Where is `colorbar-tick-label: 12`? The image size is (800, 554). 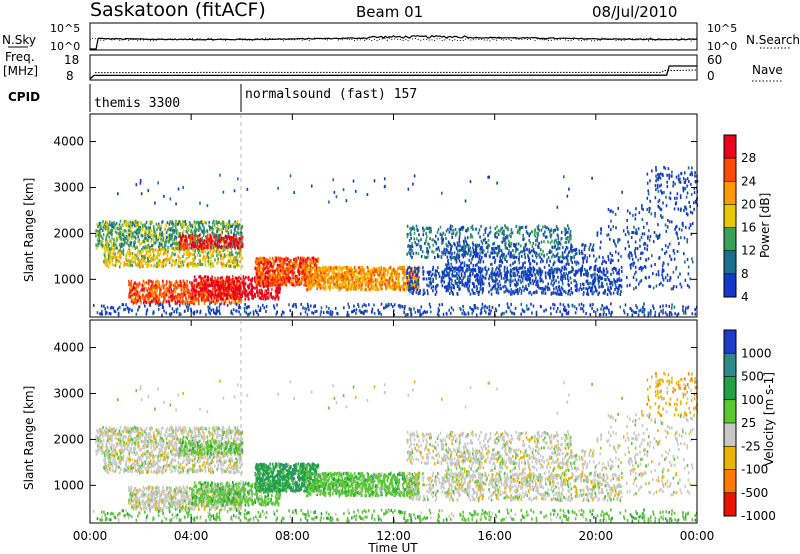
colorbar-tick-label: 12 is located at coordinates (748, 251).